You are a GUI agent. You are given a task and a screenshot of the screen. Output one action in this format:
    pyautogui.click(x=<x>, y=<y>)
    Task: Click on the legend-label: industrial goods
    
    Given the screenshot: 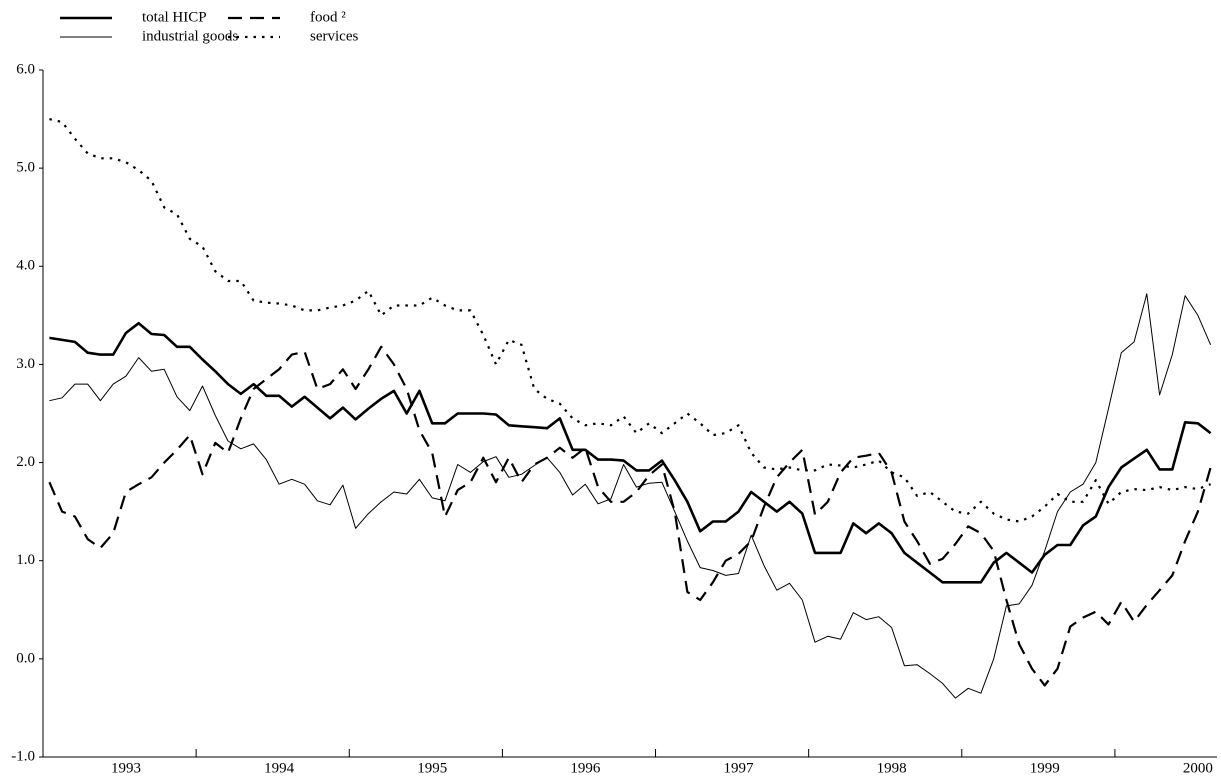 What is the action you would take?
    pyautogui.click(x=190, y=36)
    